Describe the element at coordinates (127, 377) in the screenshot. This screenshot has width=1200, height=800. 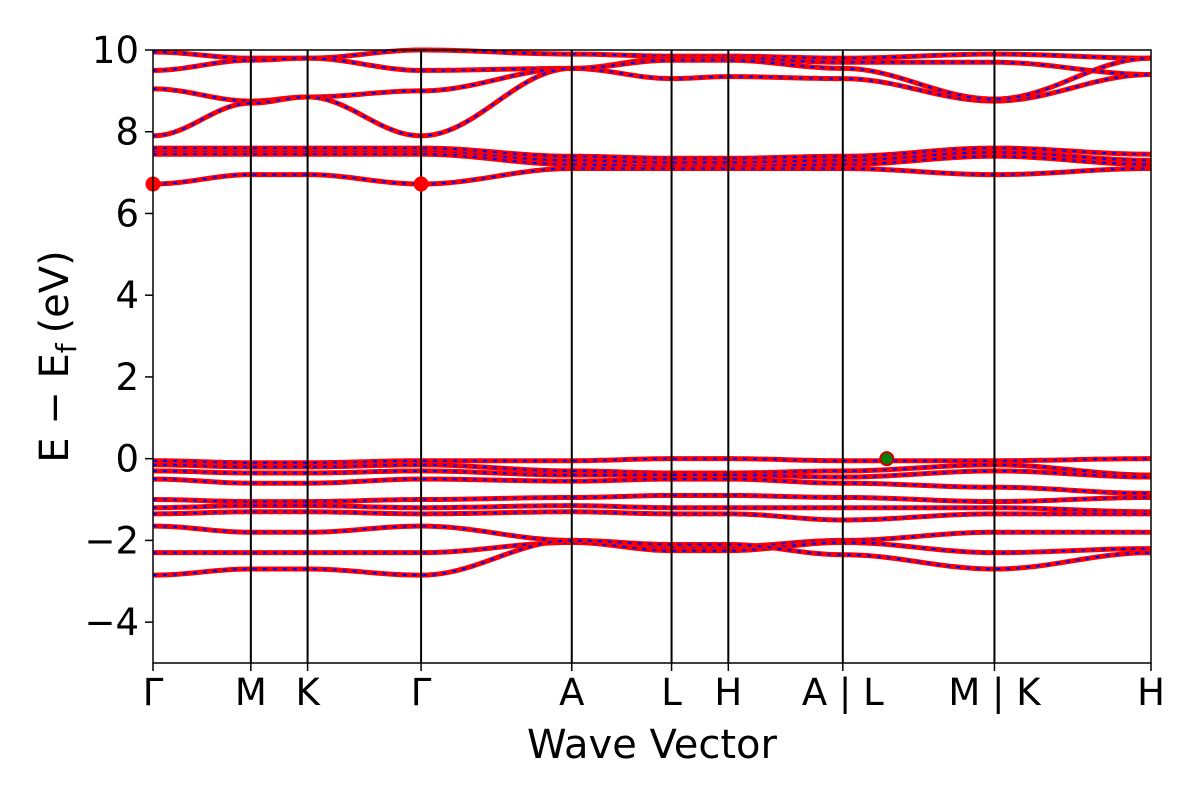
I see `y-tick-label: 2` at that location.